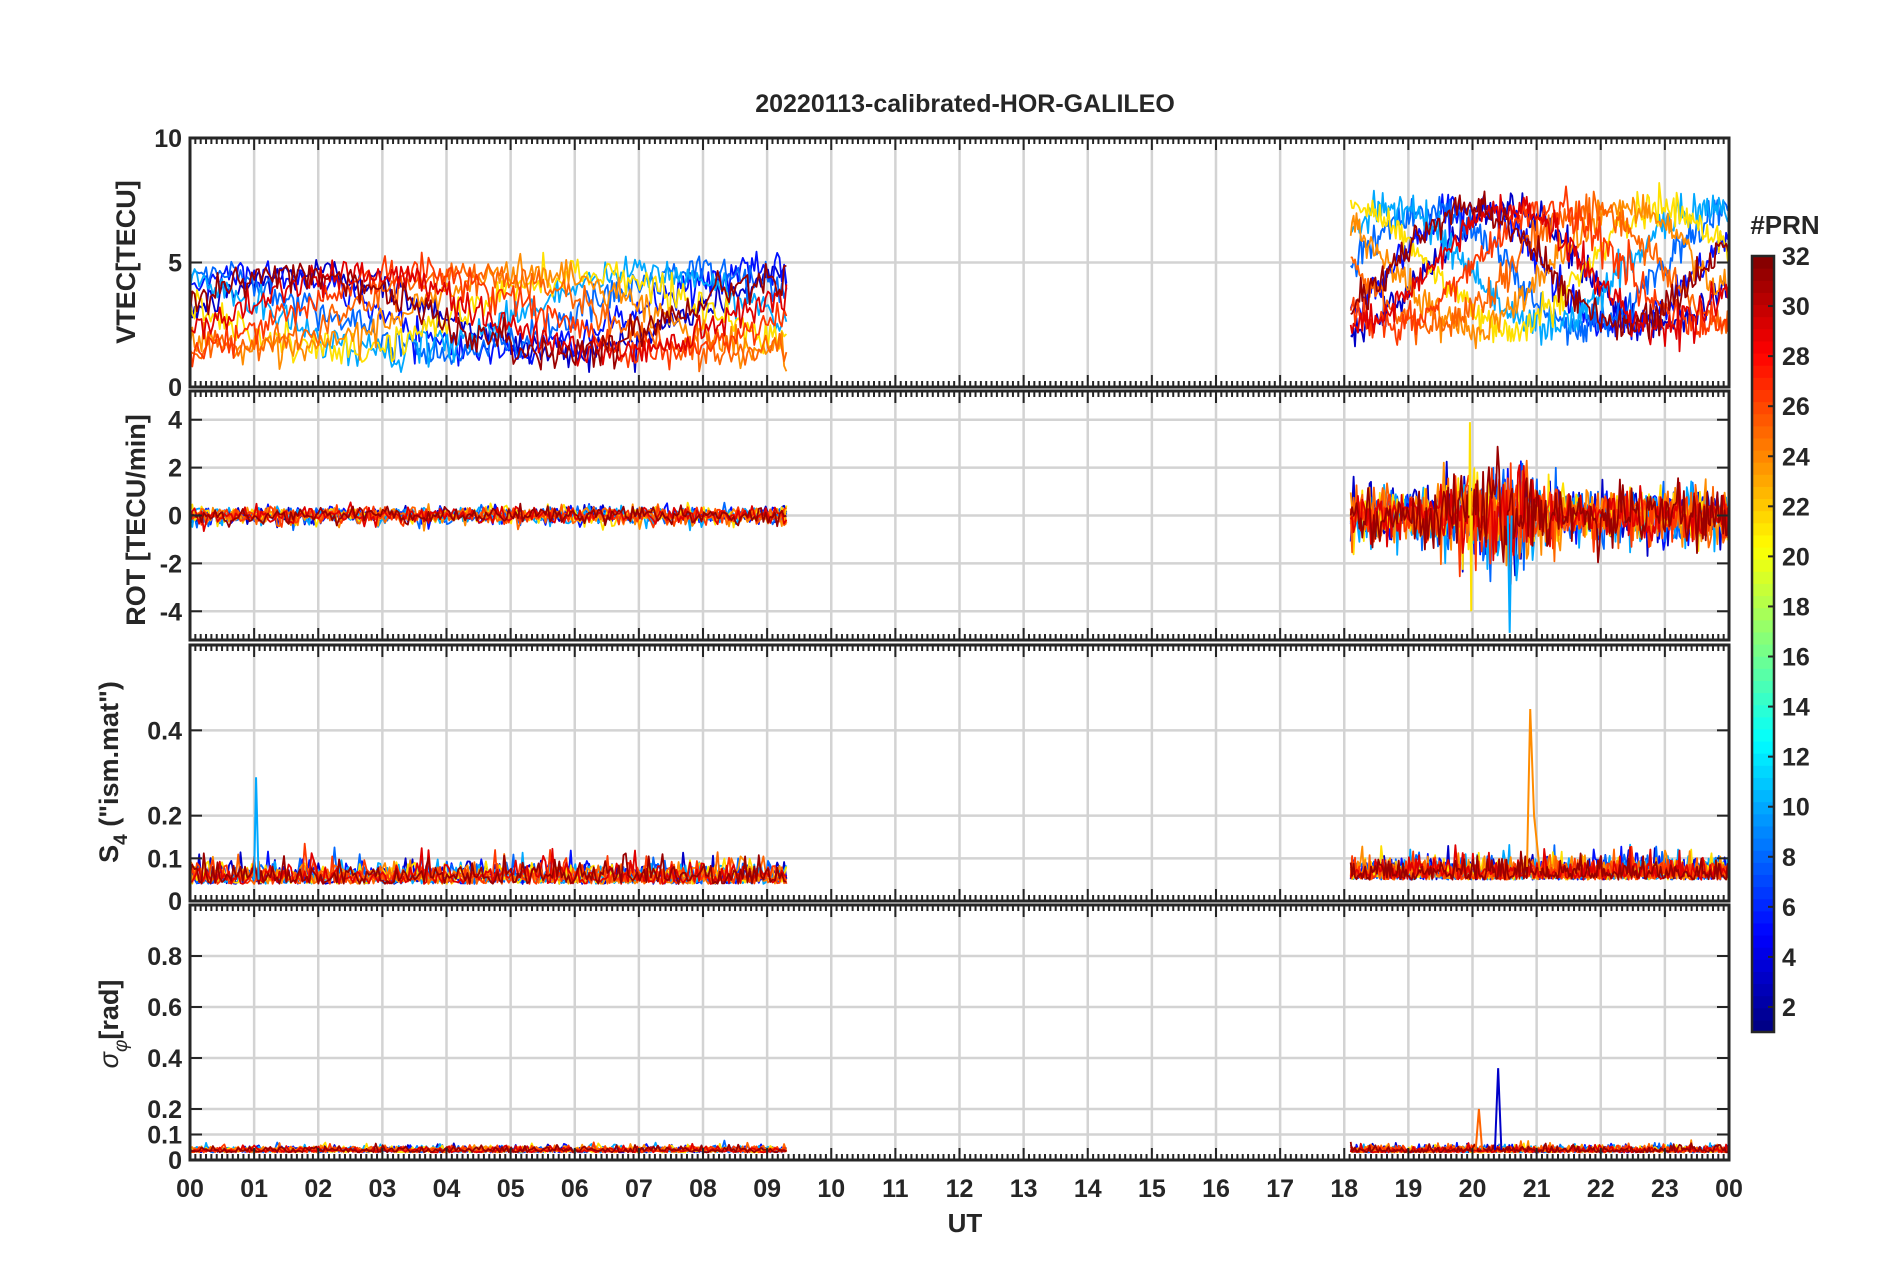  What do you see at coordinates (1796, 708) in the screenshot?
I see `colorbar-tick-label: 14` at bounding box center [1796, 708].